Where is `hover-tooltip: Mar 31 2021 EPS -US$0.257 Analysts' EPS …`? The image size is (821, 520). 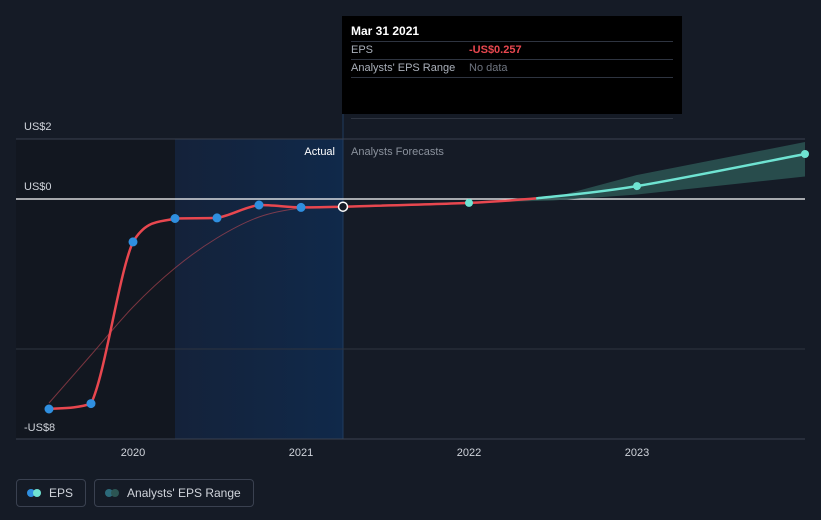
hover-tooltip: Mar 31 2021 EPS -US$0.257 Analysts' EPS … is located at coordinates (512, 67).